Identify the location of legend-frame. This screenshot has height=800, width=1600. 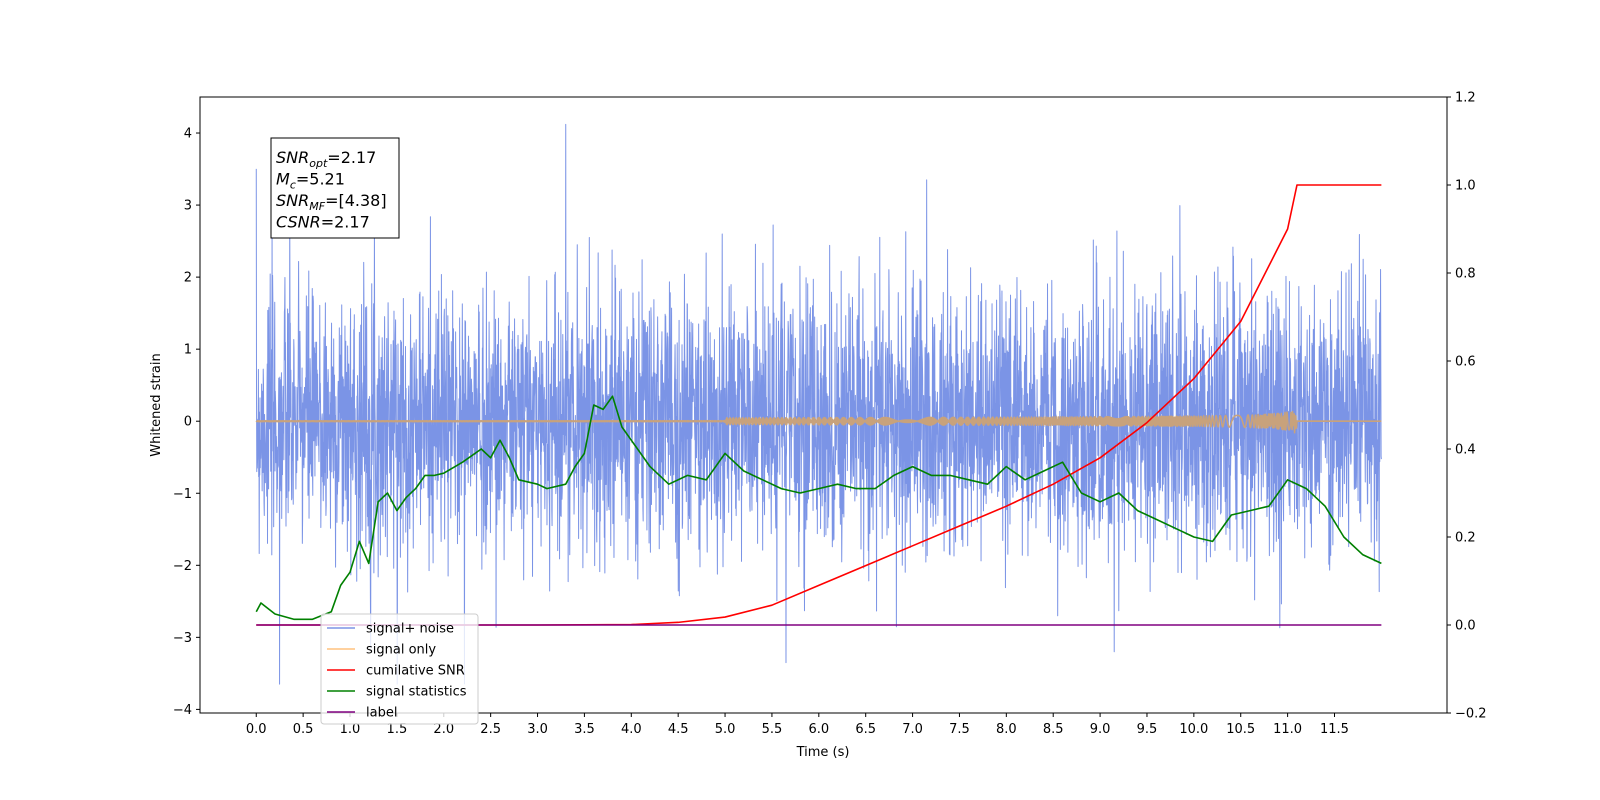
(399, 669).